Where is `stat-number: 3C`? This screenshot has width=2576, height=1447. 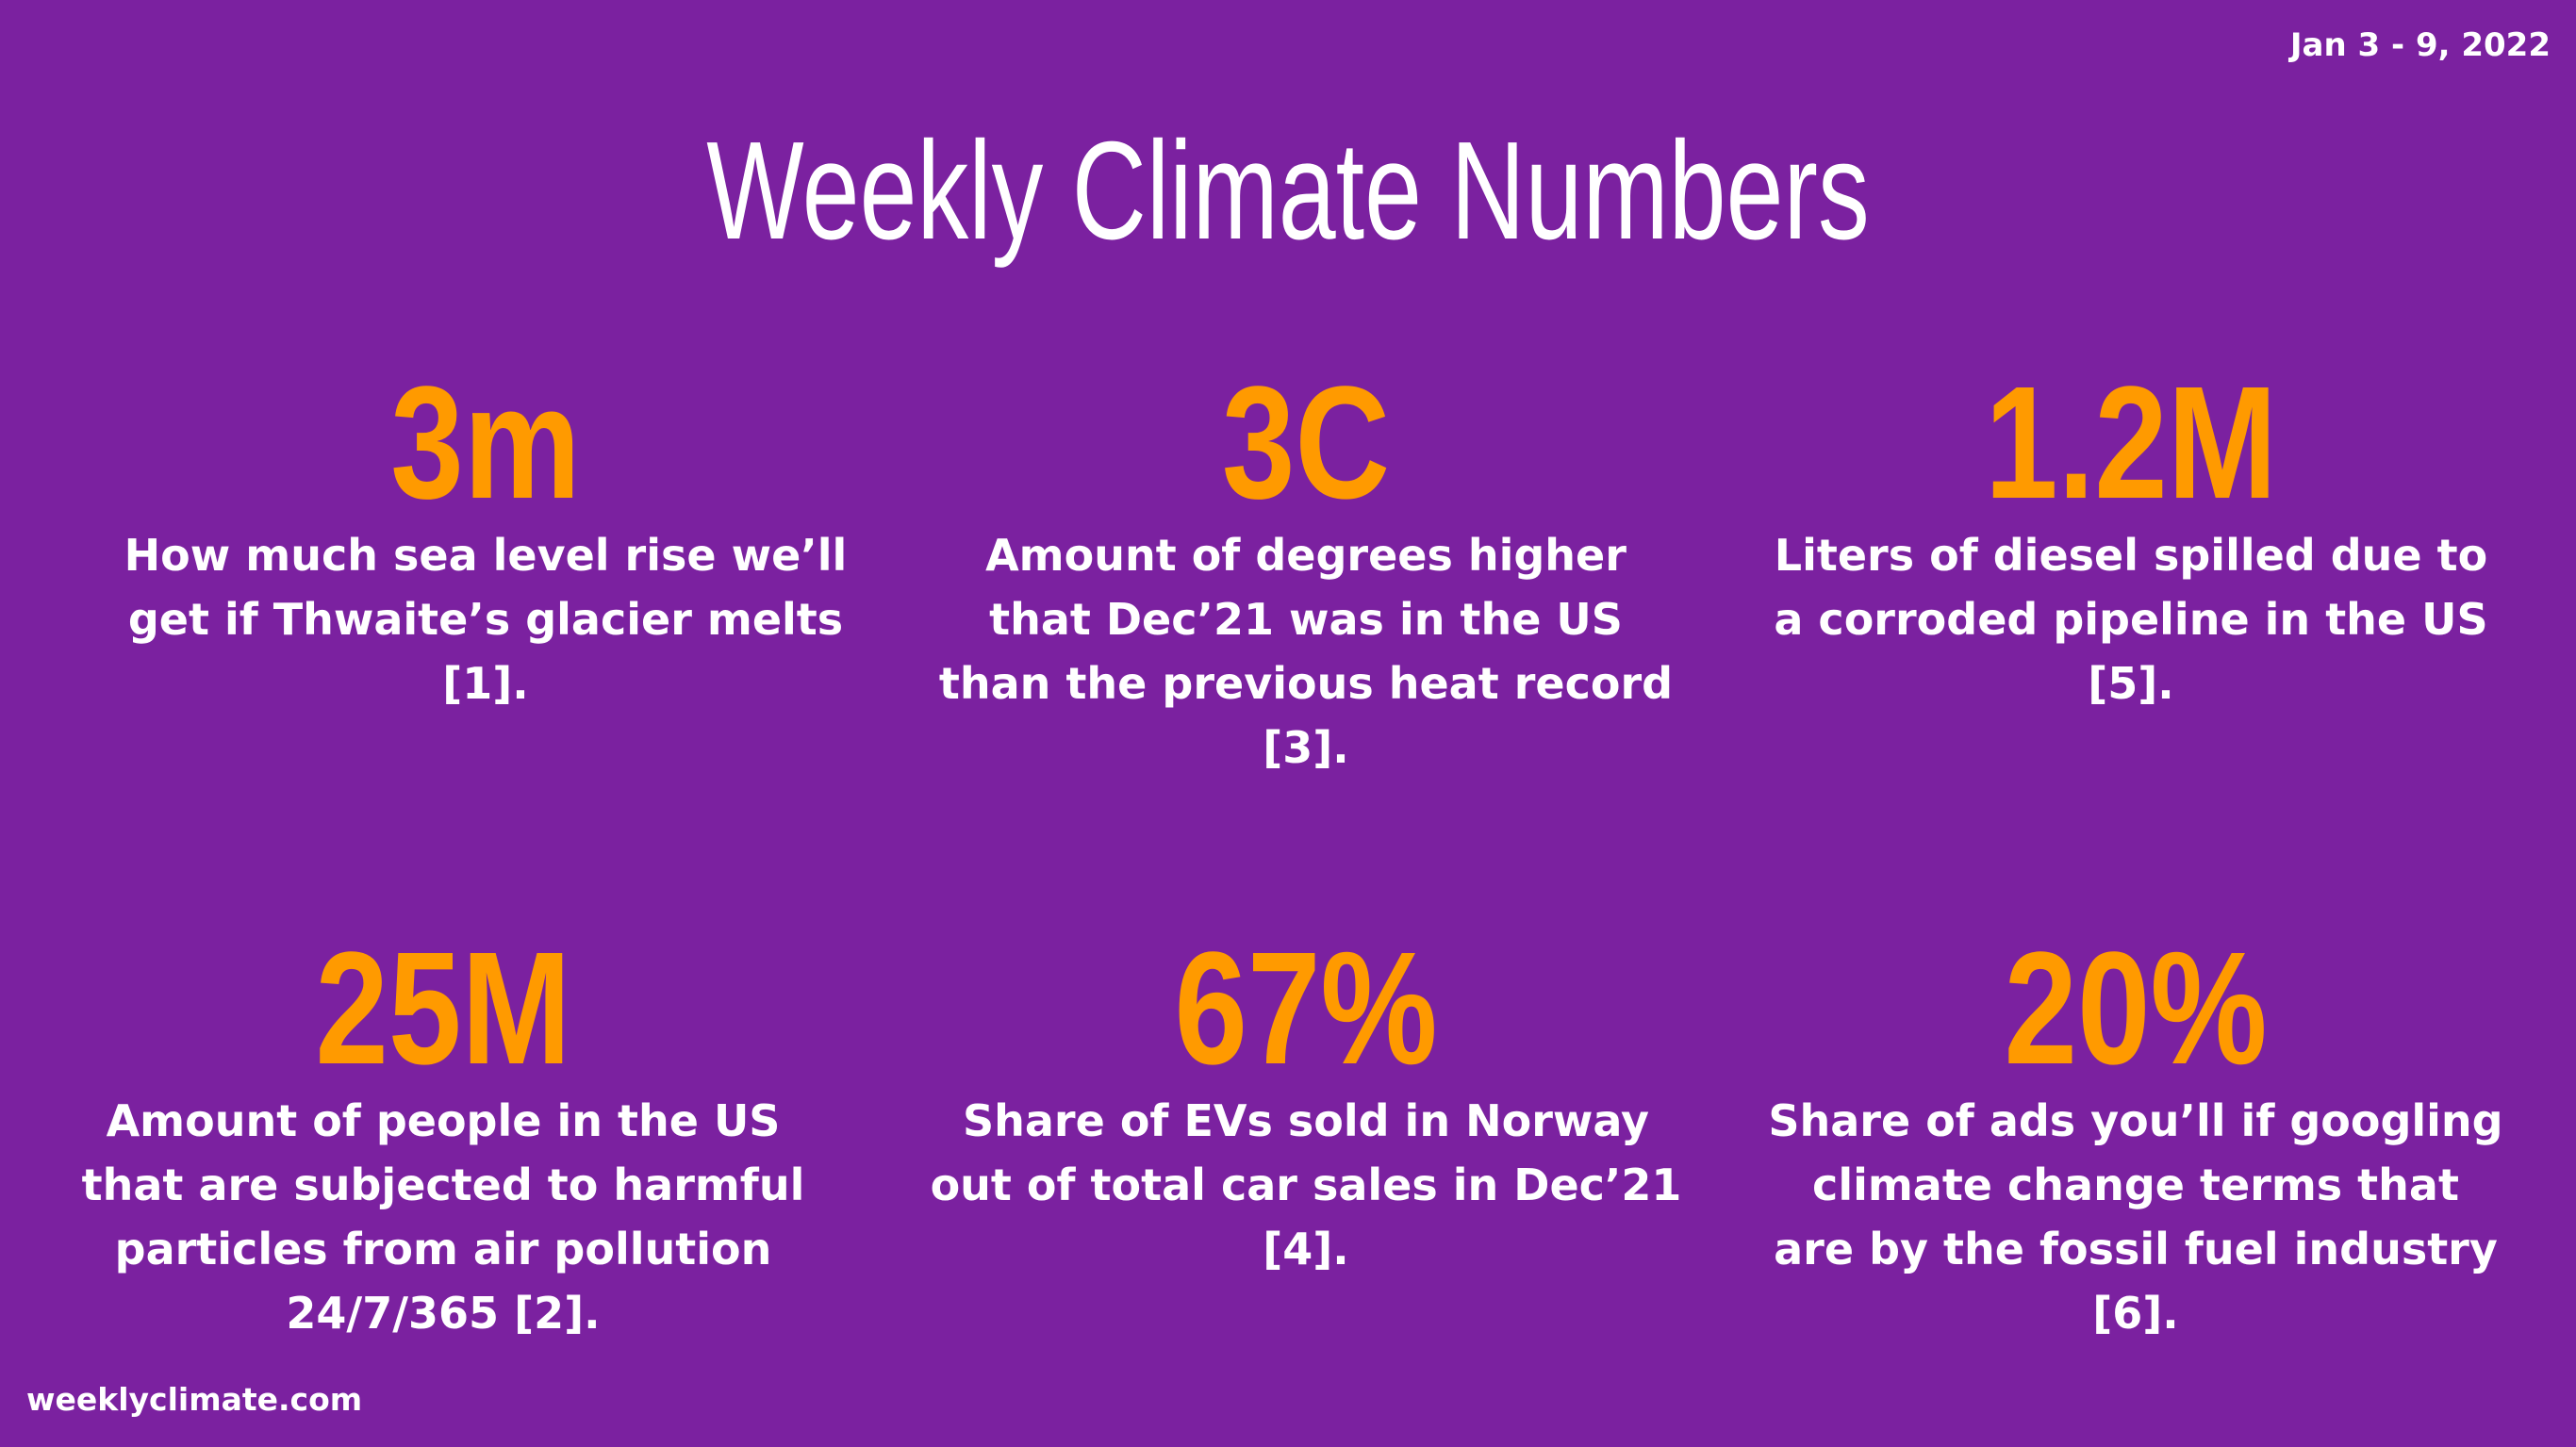
stat-number: 3C is located at coordinates (1306, 443).